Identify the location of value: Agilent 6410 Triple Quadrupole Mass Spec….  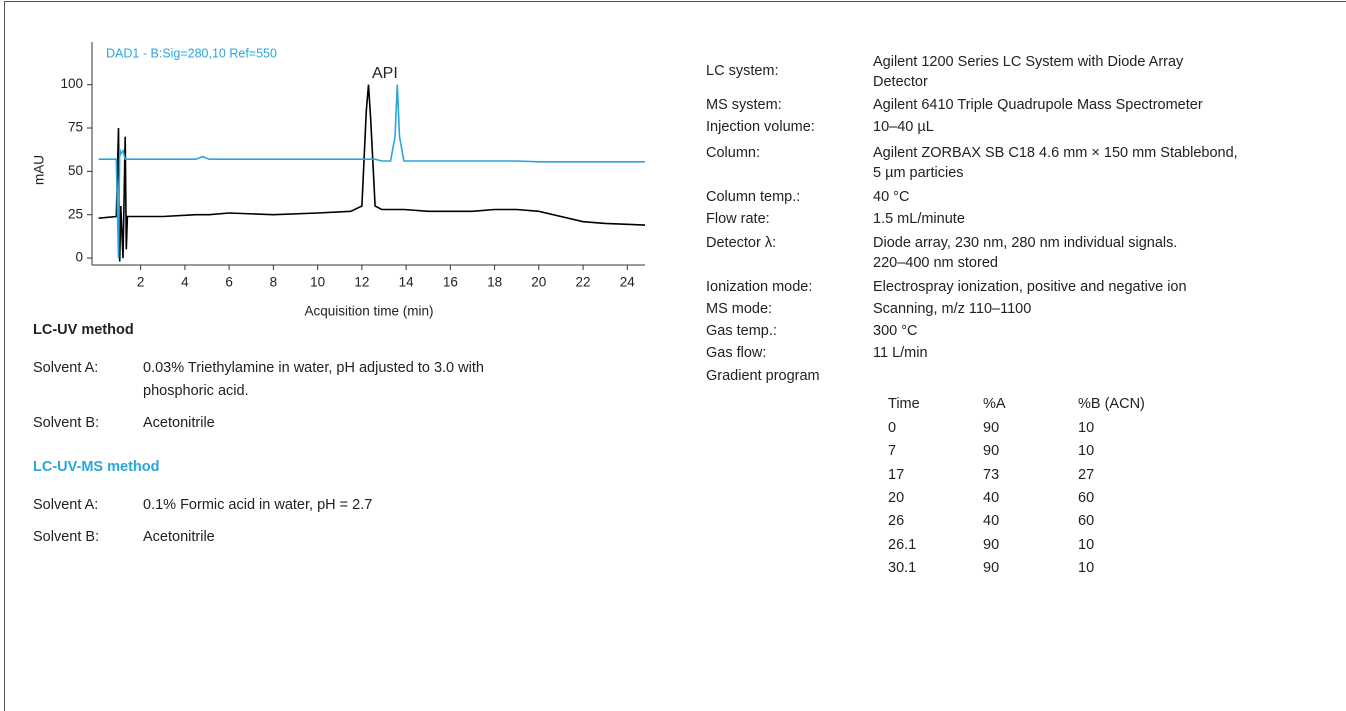
(1038, 105).